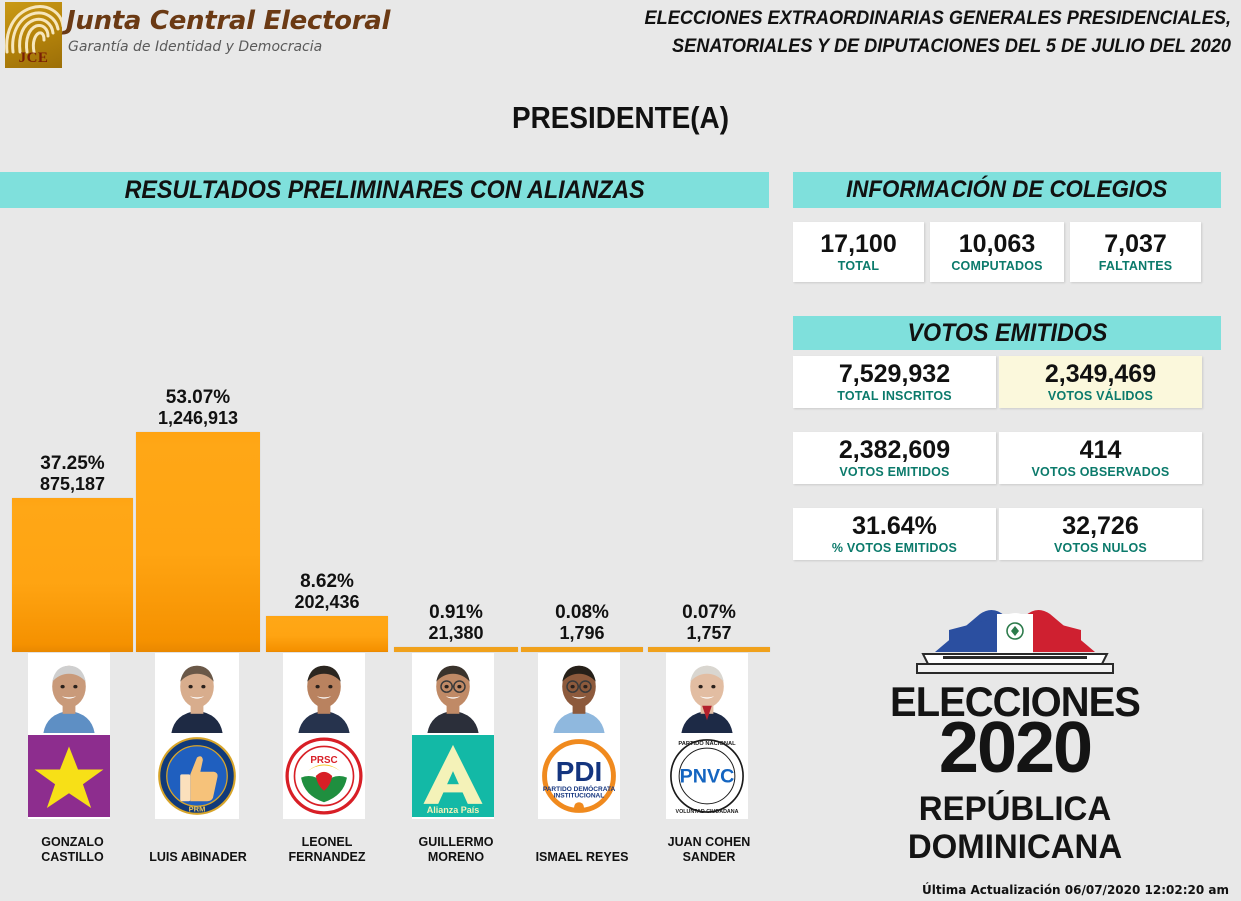  Describe the element at coordinates (582, 857) in the screenshot. I see `candidate-name-5: ISMAEL REYES` at that location.